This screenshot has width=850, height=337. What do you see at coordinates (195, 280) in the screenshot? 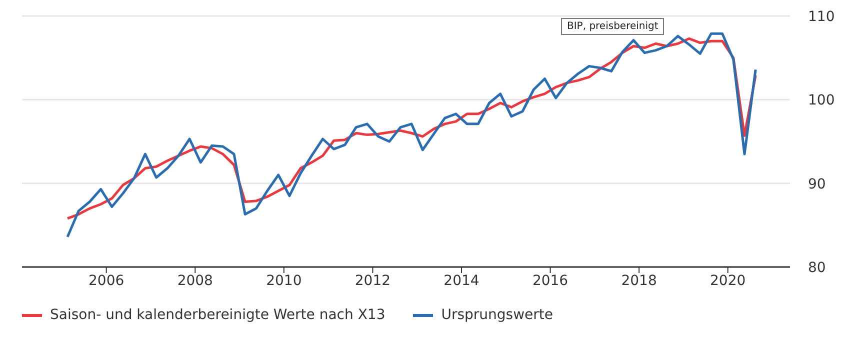
I see `x-tick-label: 2008` at bounding box center [195, 280].